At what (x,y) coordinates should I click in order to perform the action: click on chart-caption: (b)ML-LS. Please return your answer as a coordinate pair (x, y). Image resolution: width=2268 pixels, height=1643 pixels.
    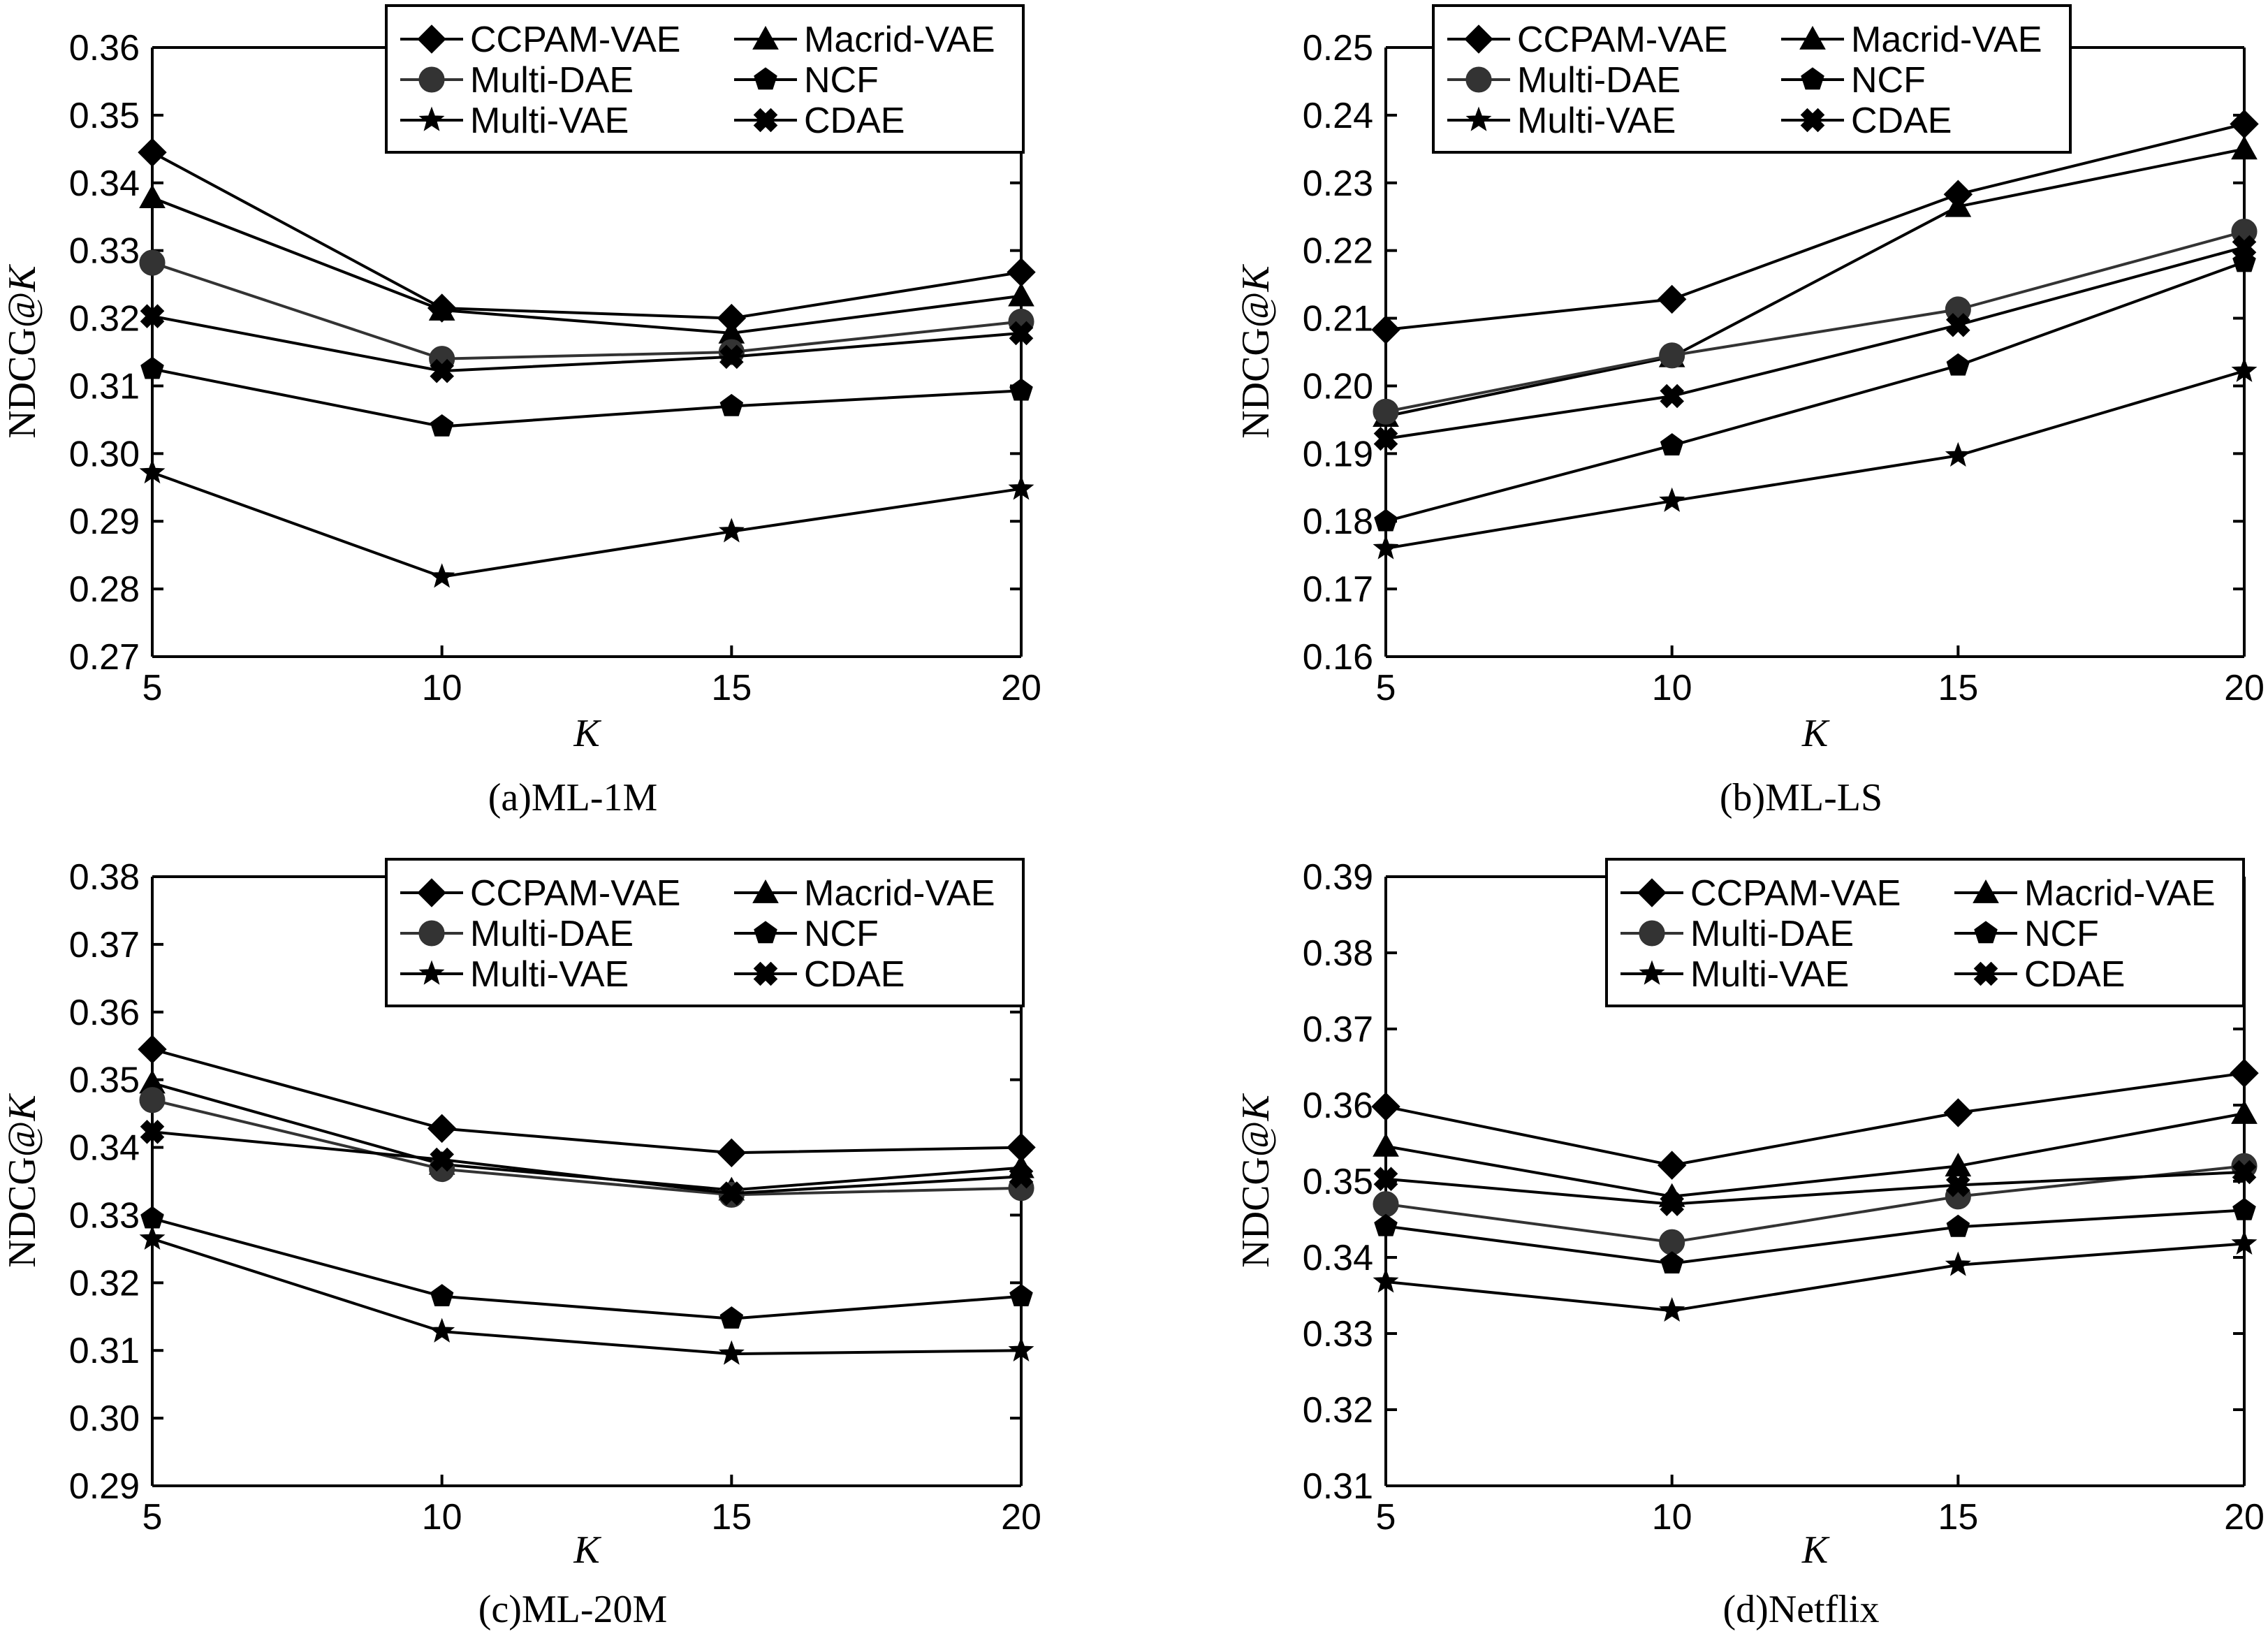
    Looking at the image, I should click on (1801, 797).